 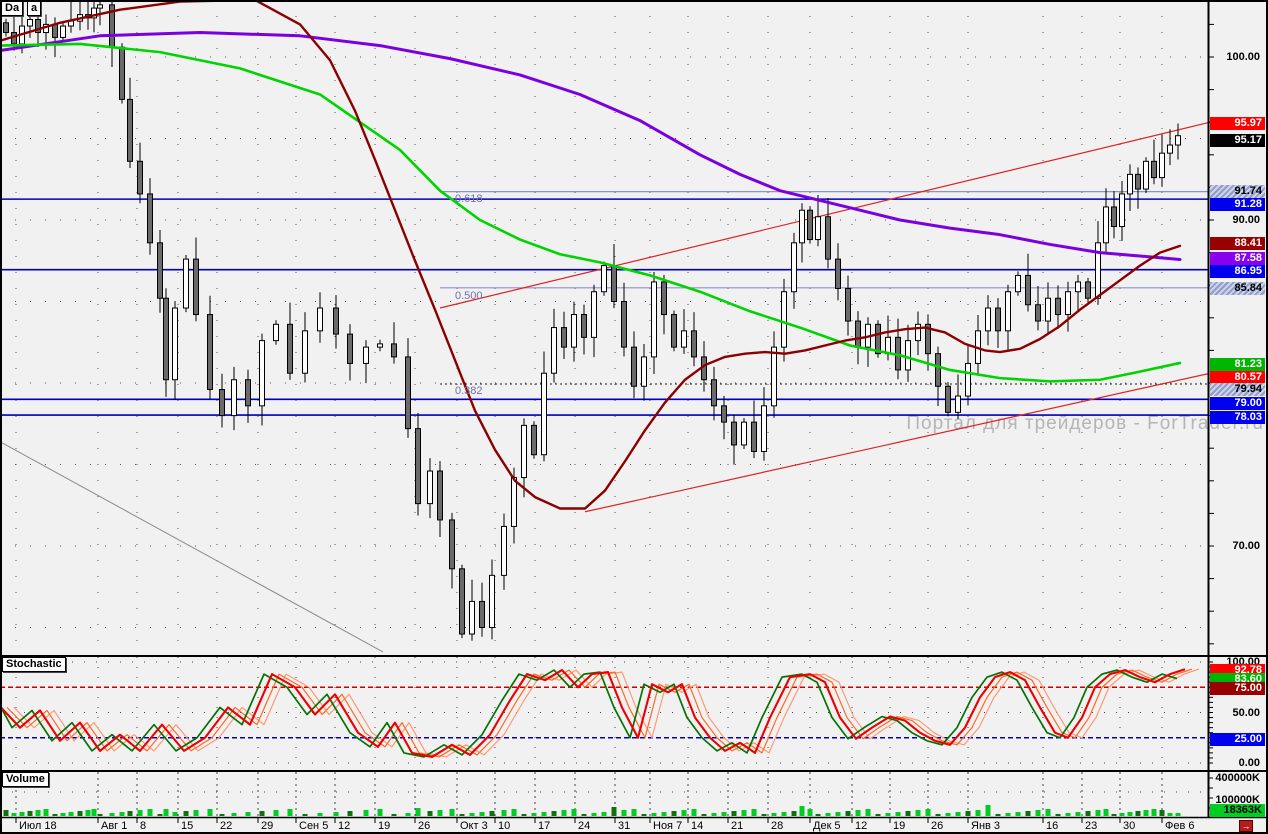 What do you see at coordinates (1085, 423) in the screenshot?
I see `watermark-text: Портал для трейдеров - ForTrader.ru` at bounding box center [1085, 423].